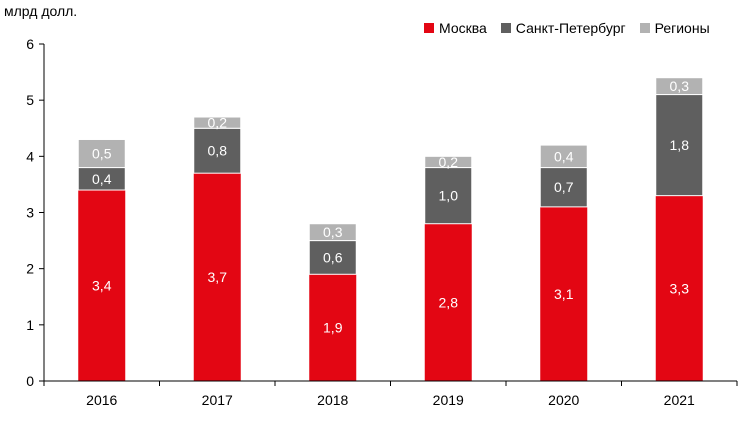 This screenshot has width=747, height=430. I want to click on y-tick-label: 4, so click(30, 156).